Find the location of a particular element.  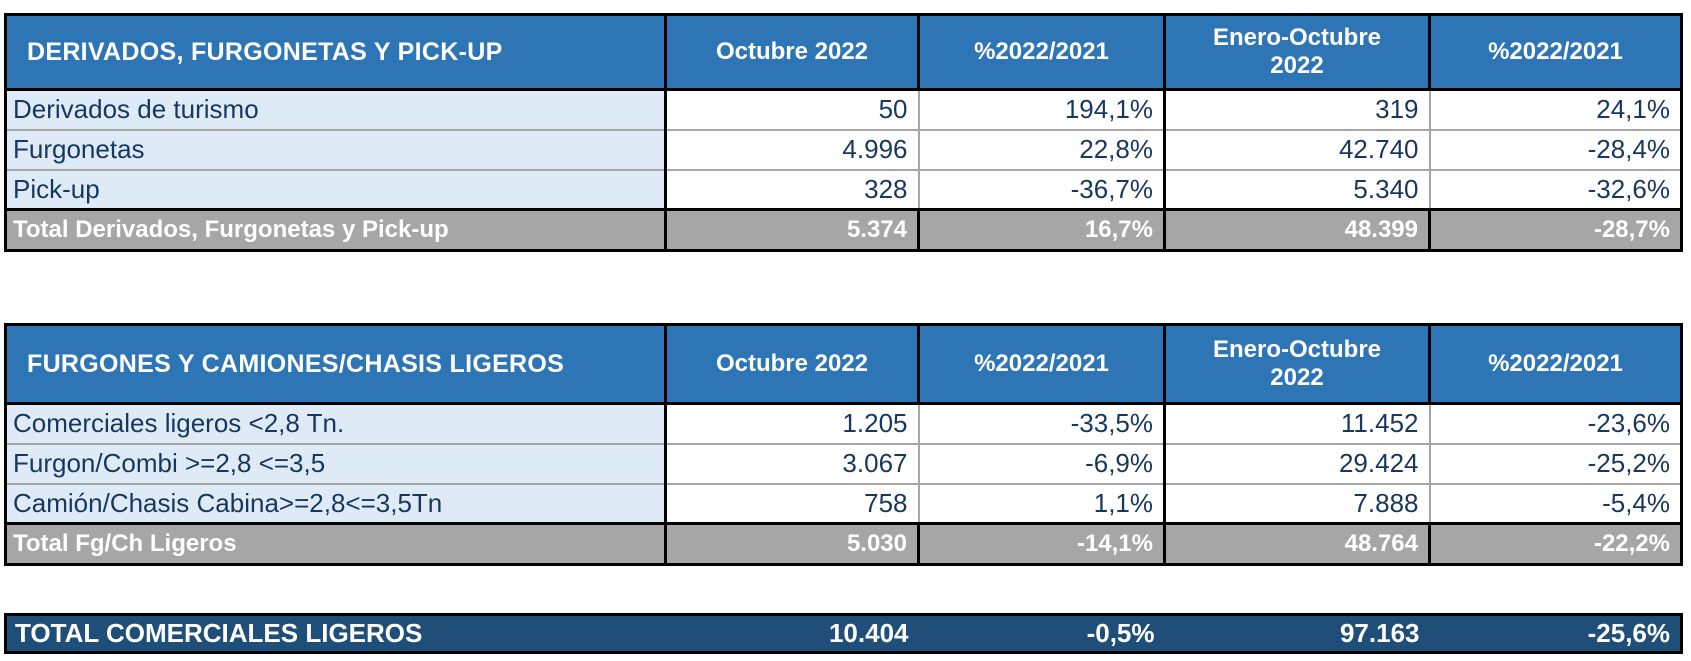

row-label: Comerciales ligeros <2,8 Tn. is located at coordinates (335, 423).